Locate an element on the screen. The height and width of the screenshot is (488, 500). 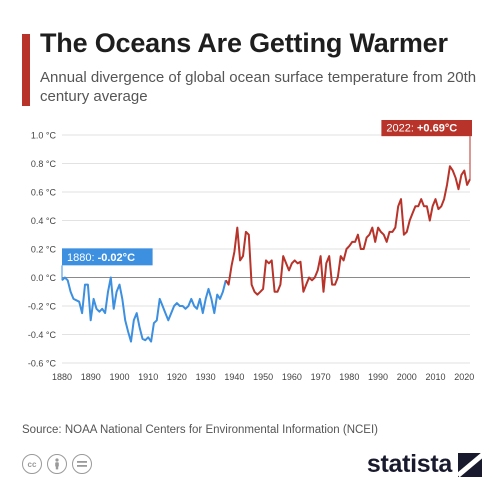
y-tick-label: -0.6 °C is located at coordinates (42, 364).